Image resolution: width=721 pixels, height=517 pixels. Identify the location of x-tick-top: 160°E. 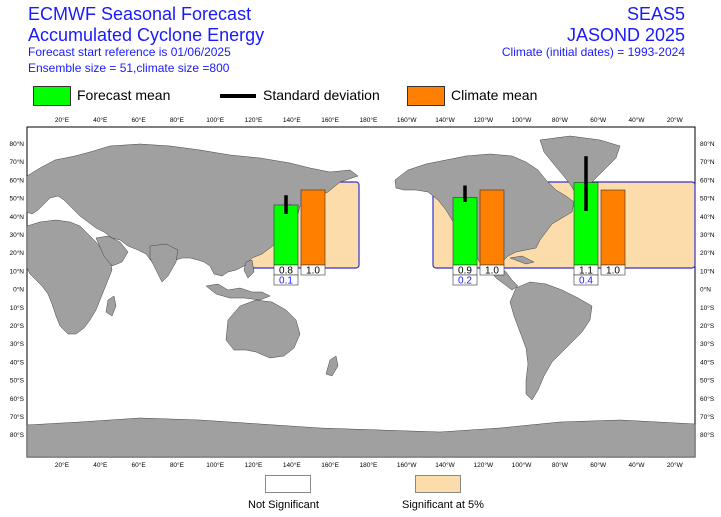
(330, 120).